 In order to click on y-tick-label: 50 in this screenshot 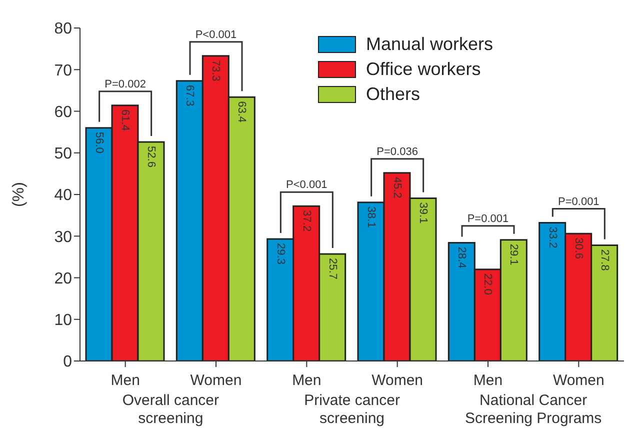, I will do `click(63, 154)`.